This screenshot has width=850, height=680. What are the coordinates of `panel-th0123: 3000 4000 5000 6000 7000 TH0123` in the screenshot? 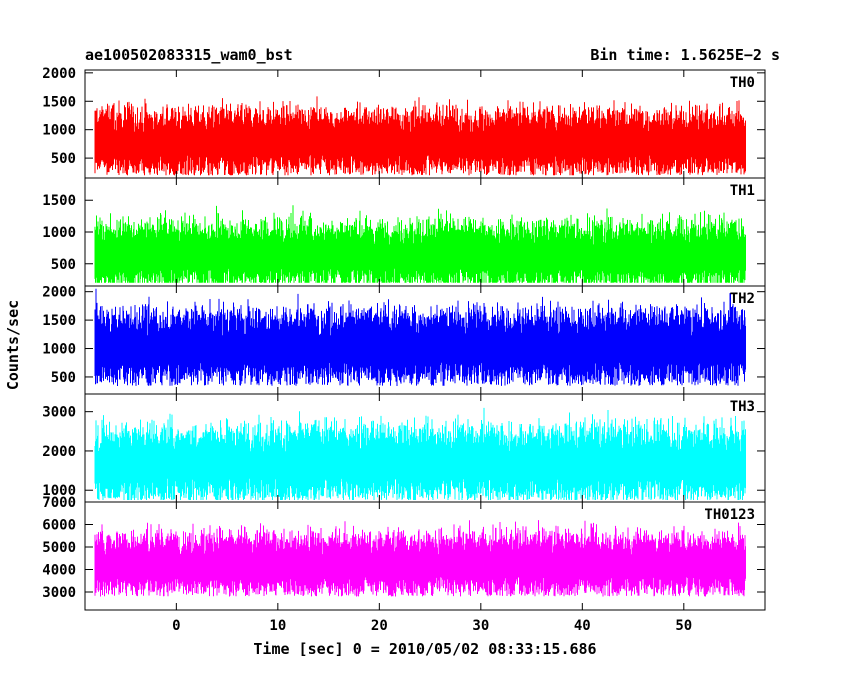 It's located at (404, 553).